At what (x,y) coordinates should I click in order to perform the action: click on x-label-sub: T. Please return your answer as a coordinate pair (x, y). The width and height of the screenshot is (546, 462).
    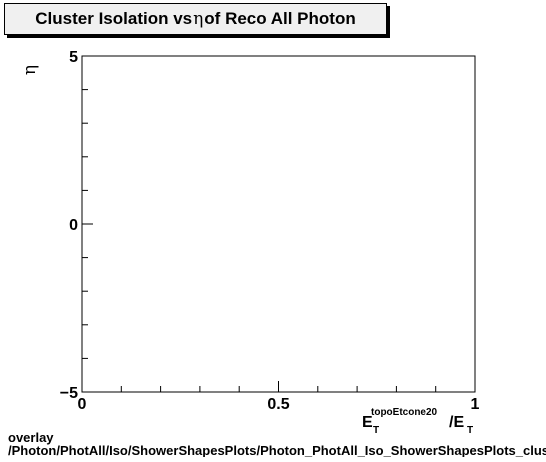
    Looking at the image, I should click on (376, 430).